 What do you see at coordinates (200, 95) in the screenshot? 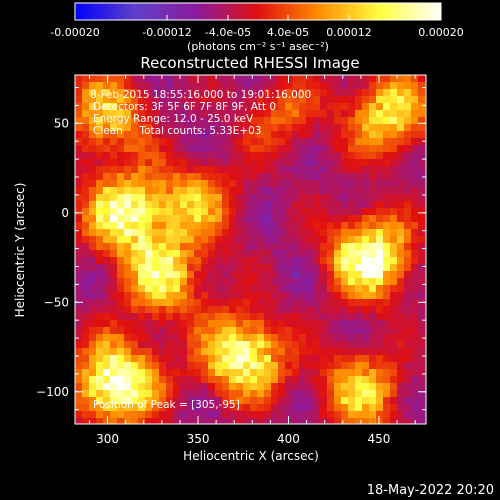
I see `annotation-time-range: 8-Feb-2015 18:55:16.000 to 19:01:16.000` at bounding box center [200, 95].